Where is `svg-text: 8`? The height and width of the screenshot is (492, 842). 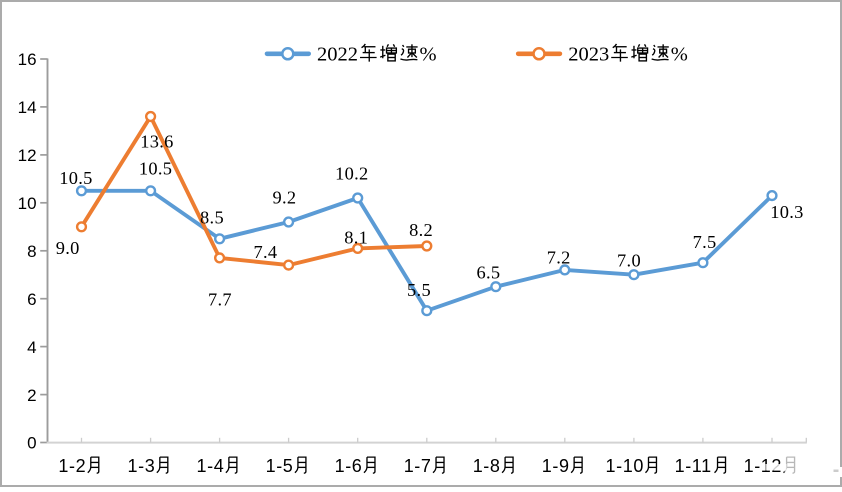
svg-text: 8 is located at coordinates (31, 251).